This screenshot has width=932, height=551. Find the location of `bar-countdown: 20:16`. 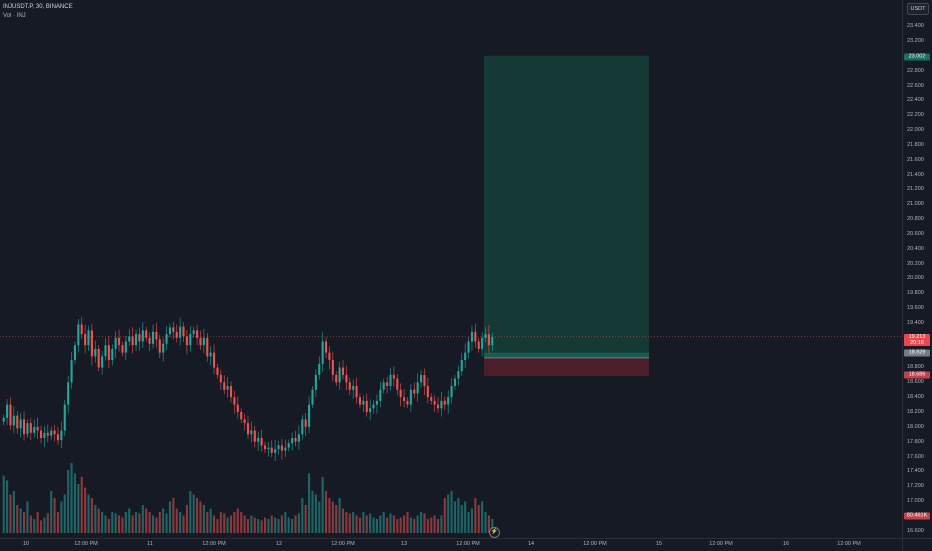

bar-countdown: 20:16 is located at coordinates (917, 343).